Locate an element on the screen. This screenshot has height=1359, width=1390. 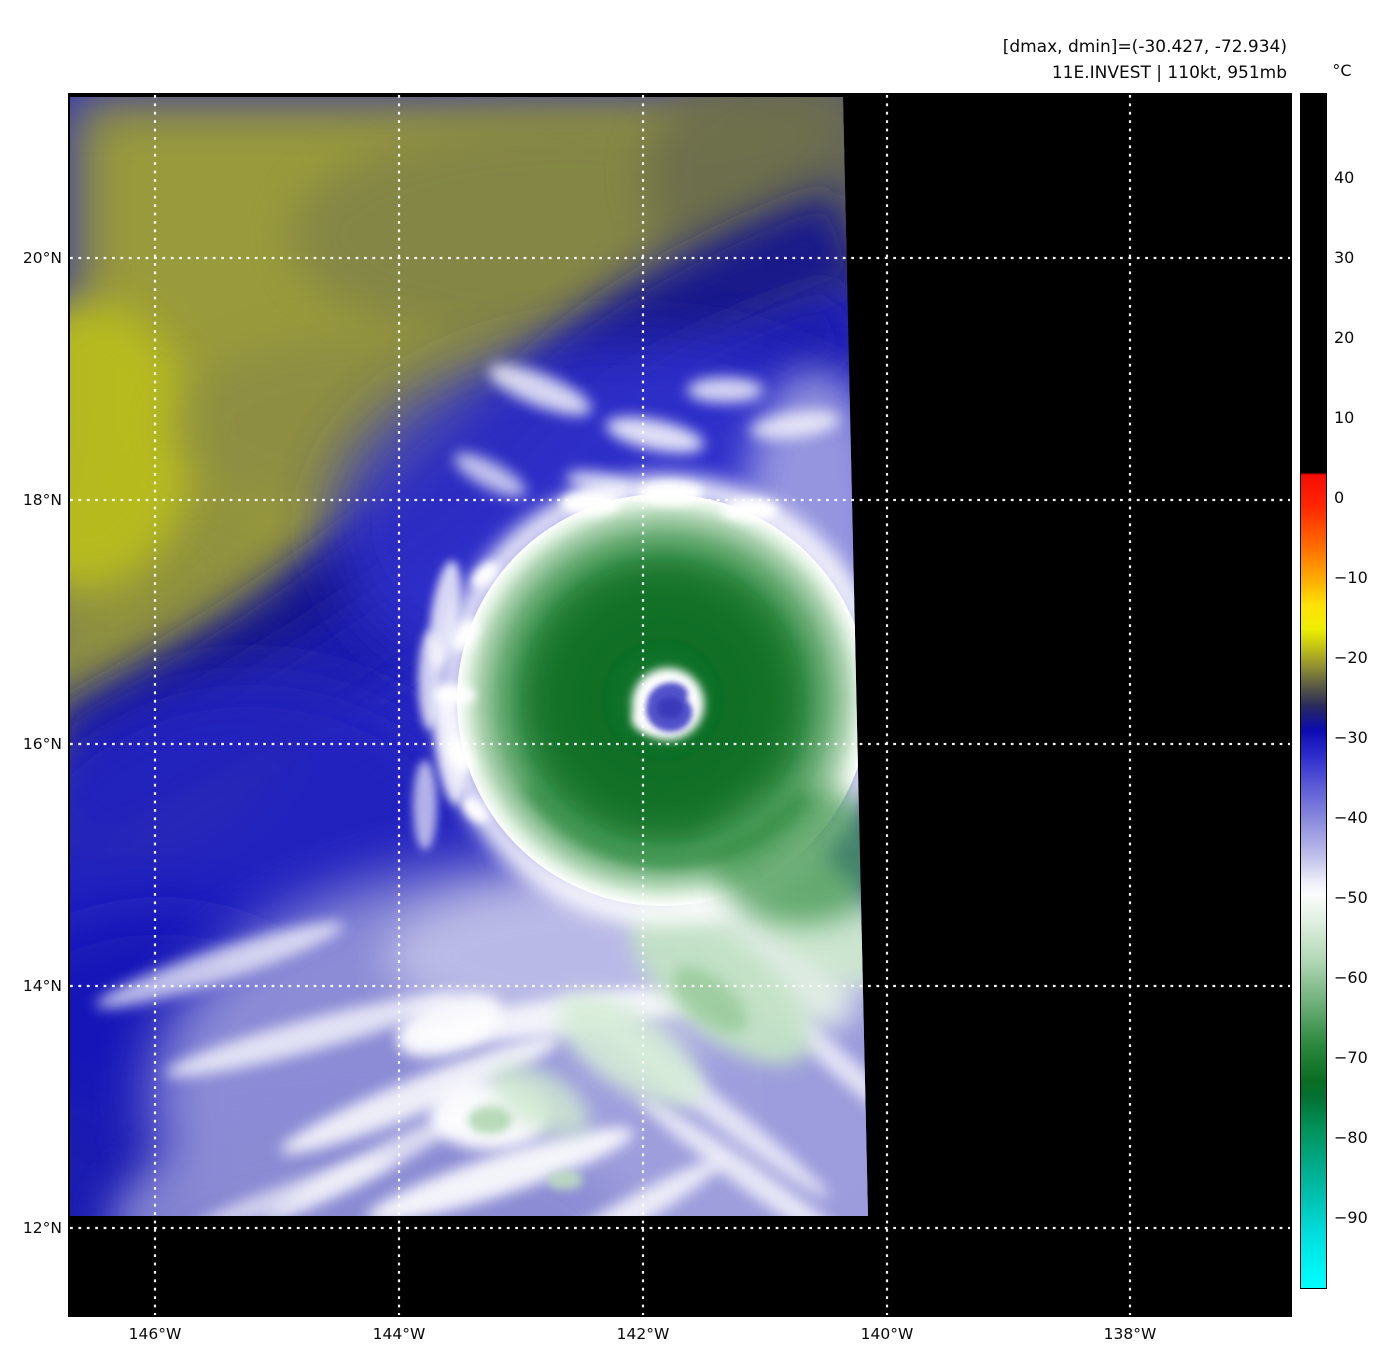
colorbar-tick-label: 0 is located at coordinates (1339, 497).